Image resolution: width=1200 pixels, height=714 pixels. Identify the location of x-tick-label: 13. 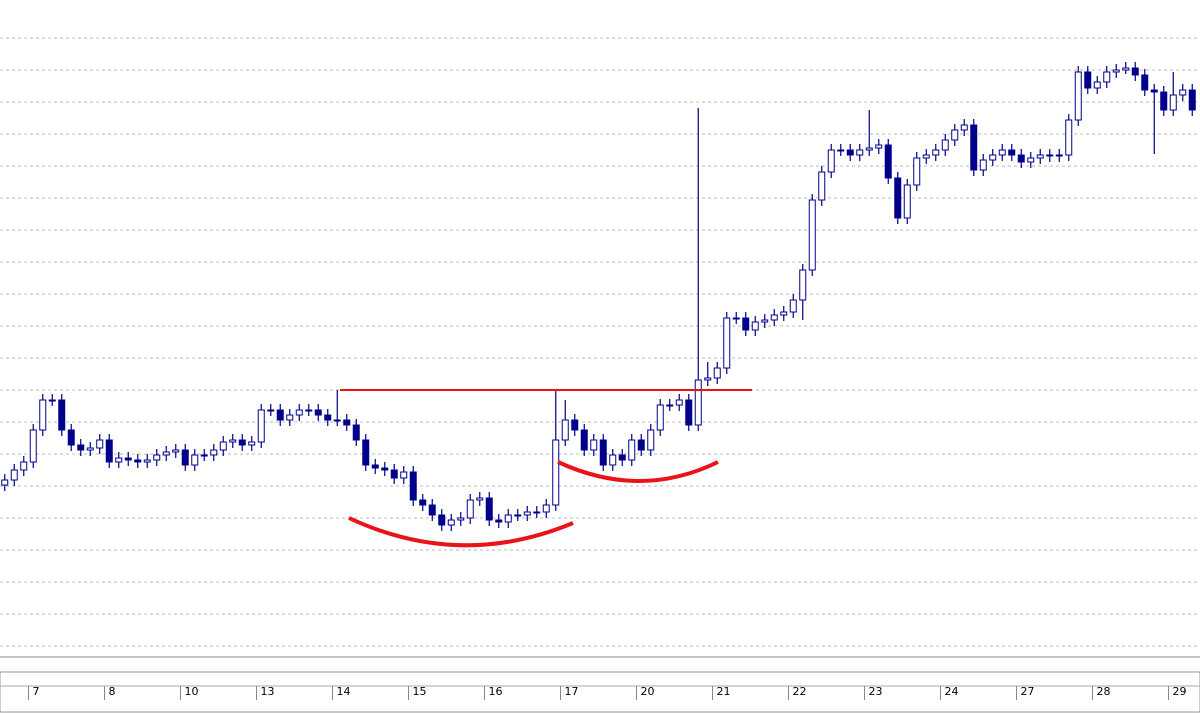
(268, 691).